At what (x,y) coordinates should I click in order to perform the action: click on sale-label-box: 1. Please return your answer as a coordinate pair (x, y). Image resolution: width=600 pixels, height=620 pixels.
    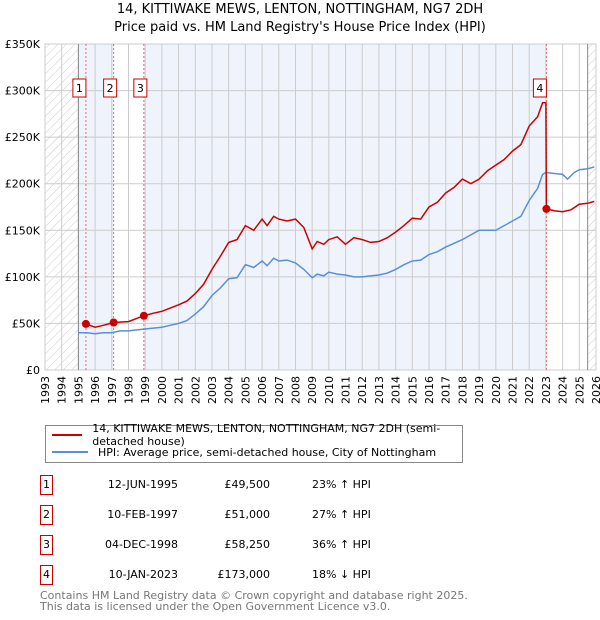
    Looking at the image, I should click on (79, 88).